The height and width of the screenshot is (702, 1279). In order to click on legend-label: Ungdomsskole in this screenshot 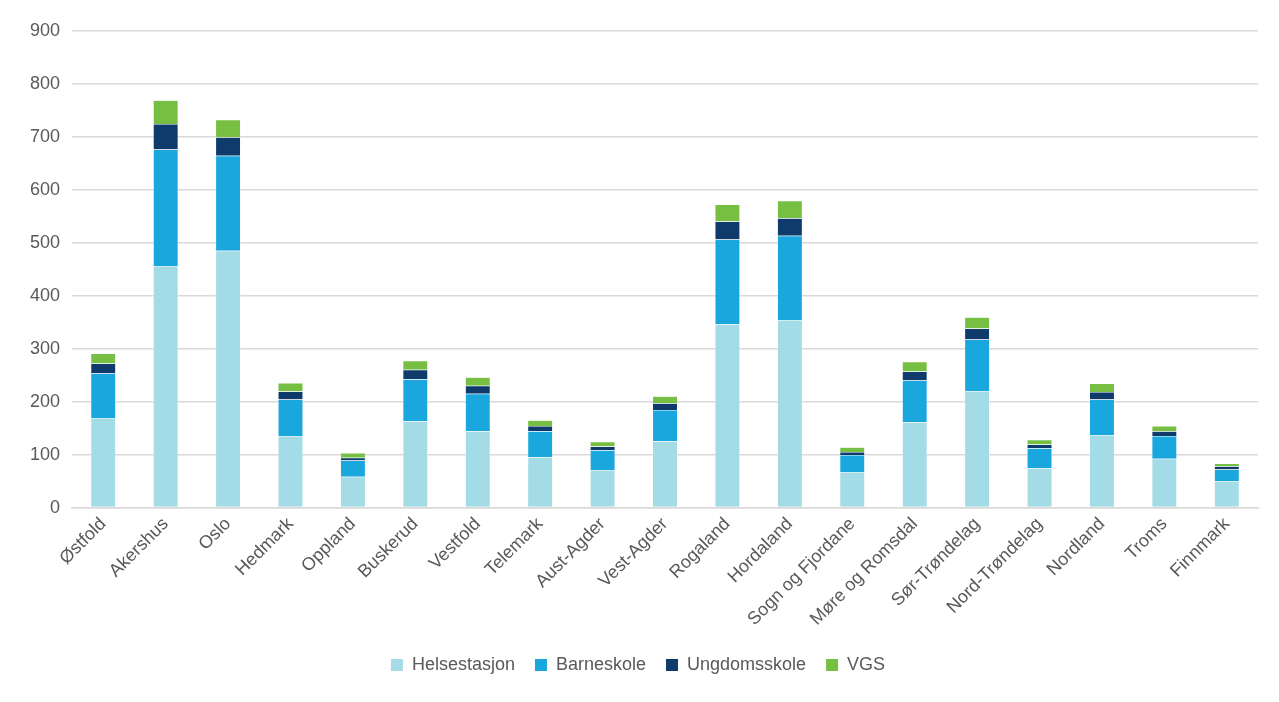, I will do `click(747, 663)`.